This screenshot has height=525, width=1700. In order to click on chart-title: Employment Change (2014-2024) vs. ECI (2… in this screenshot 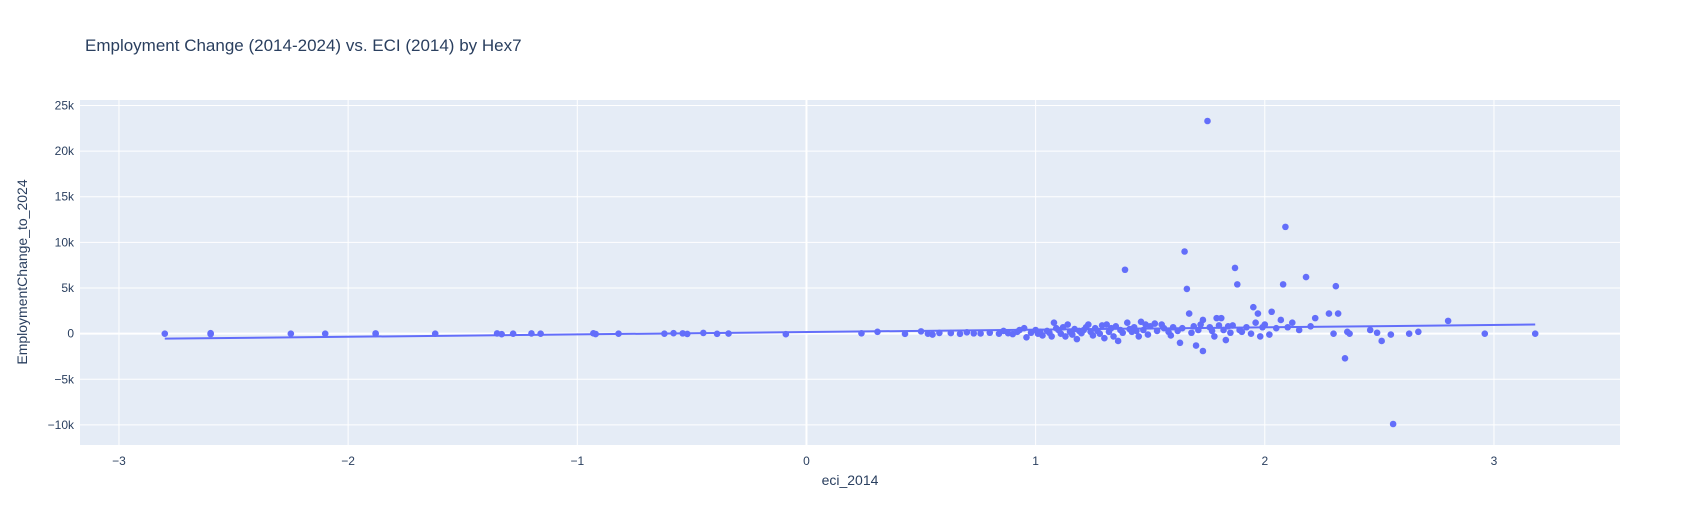, I will do `click(303, 45)`.